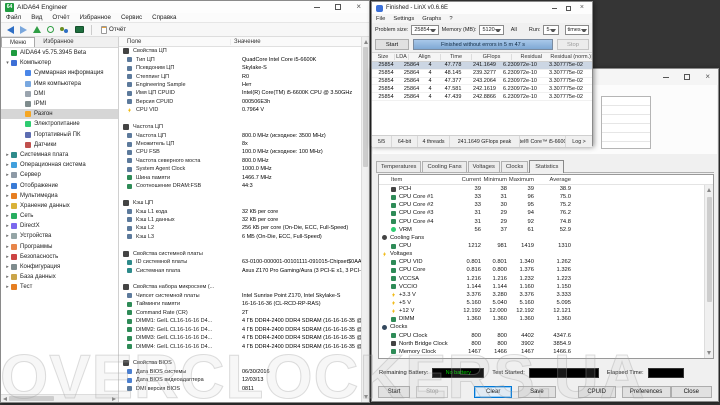 The width and height of the screenshot is (720, 405). I want to click on save-button: Save, so click(537, 391).